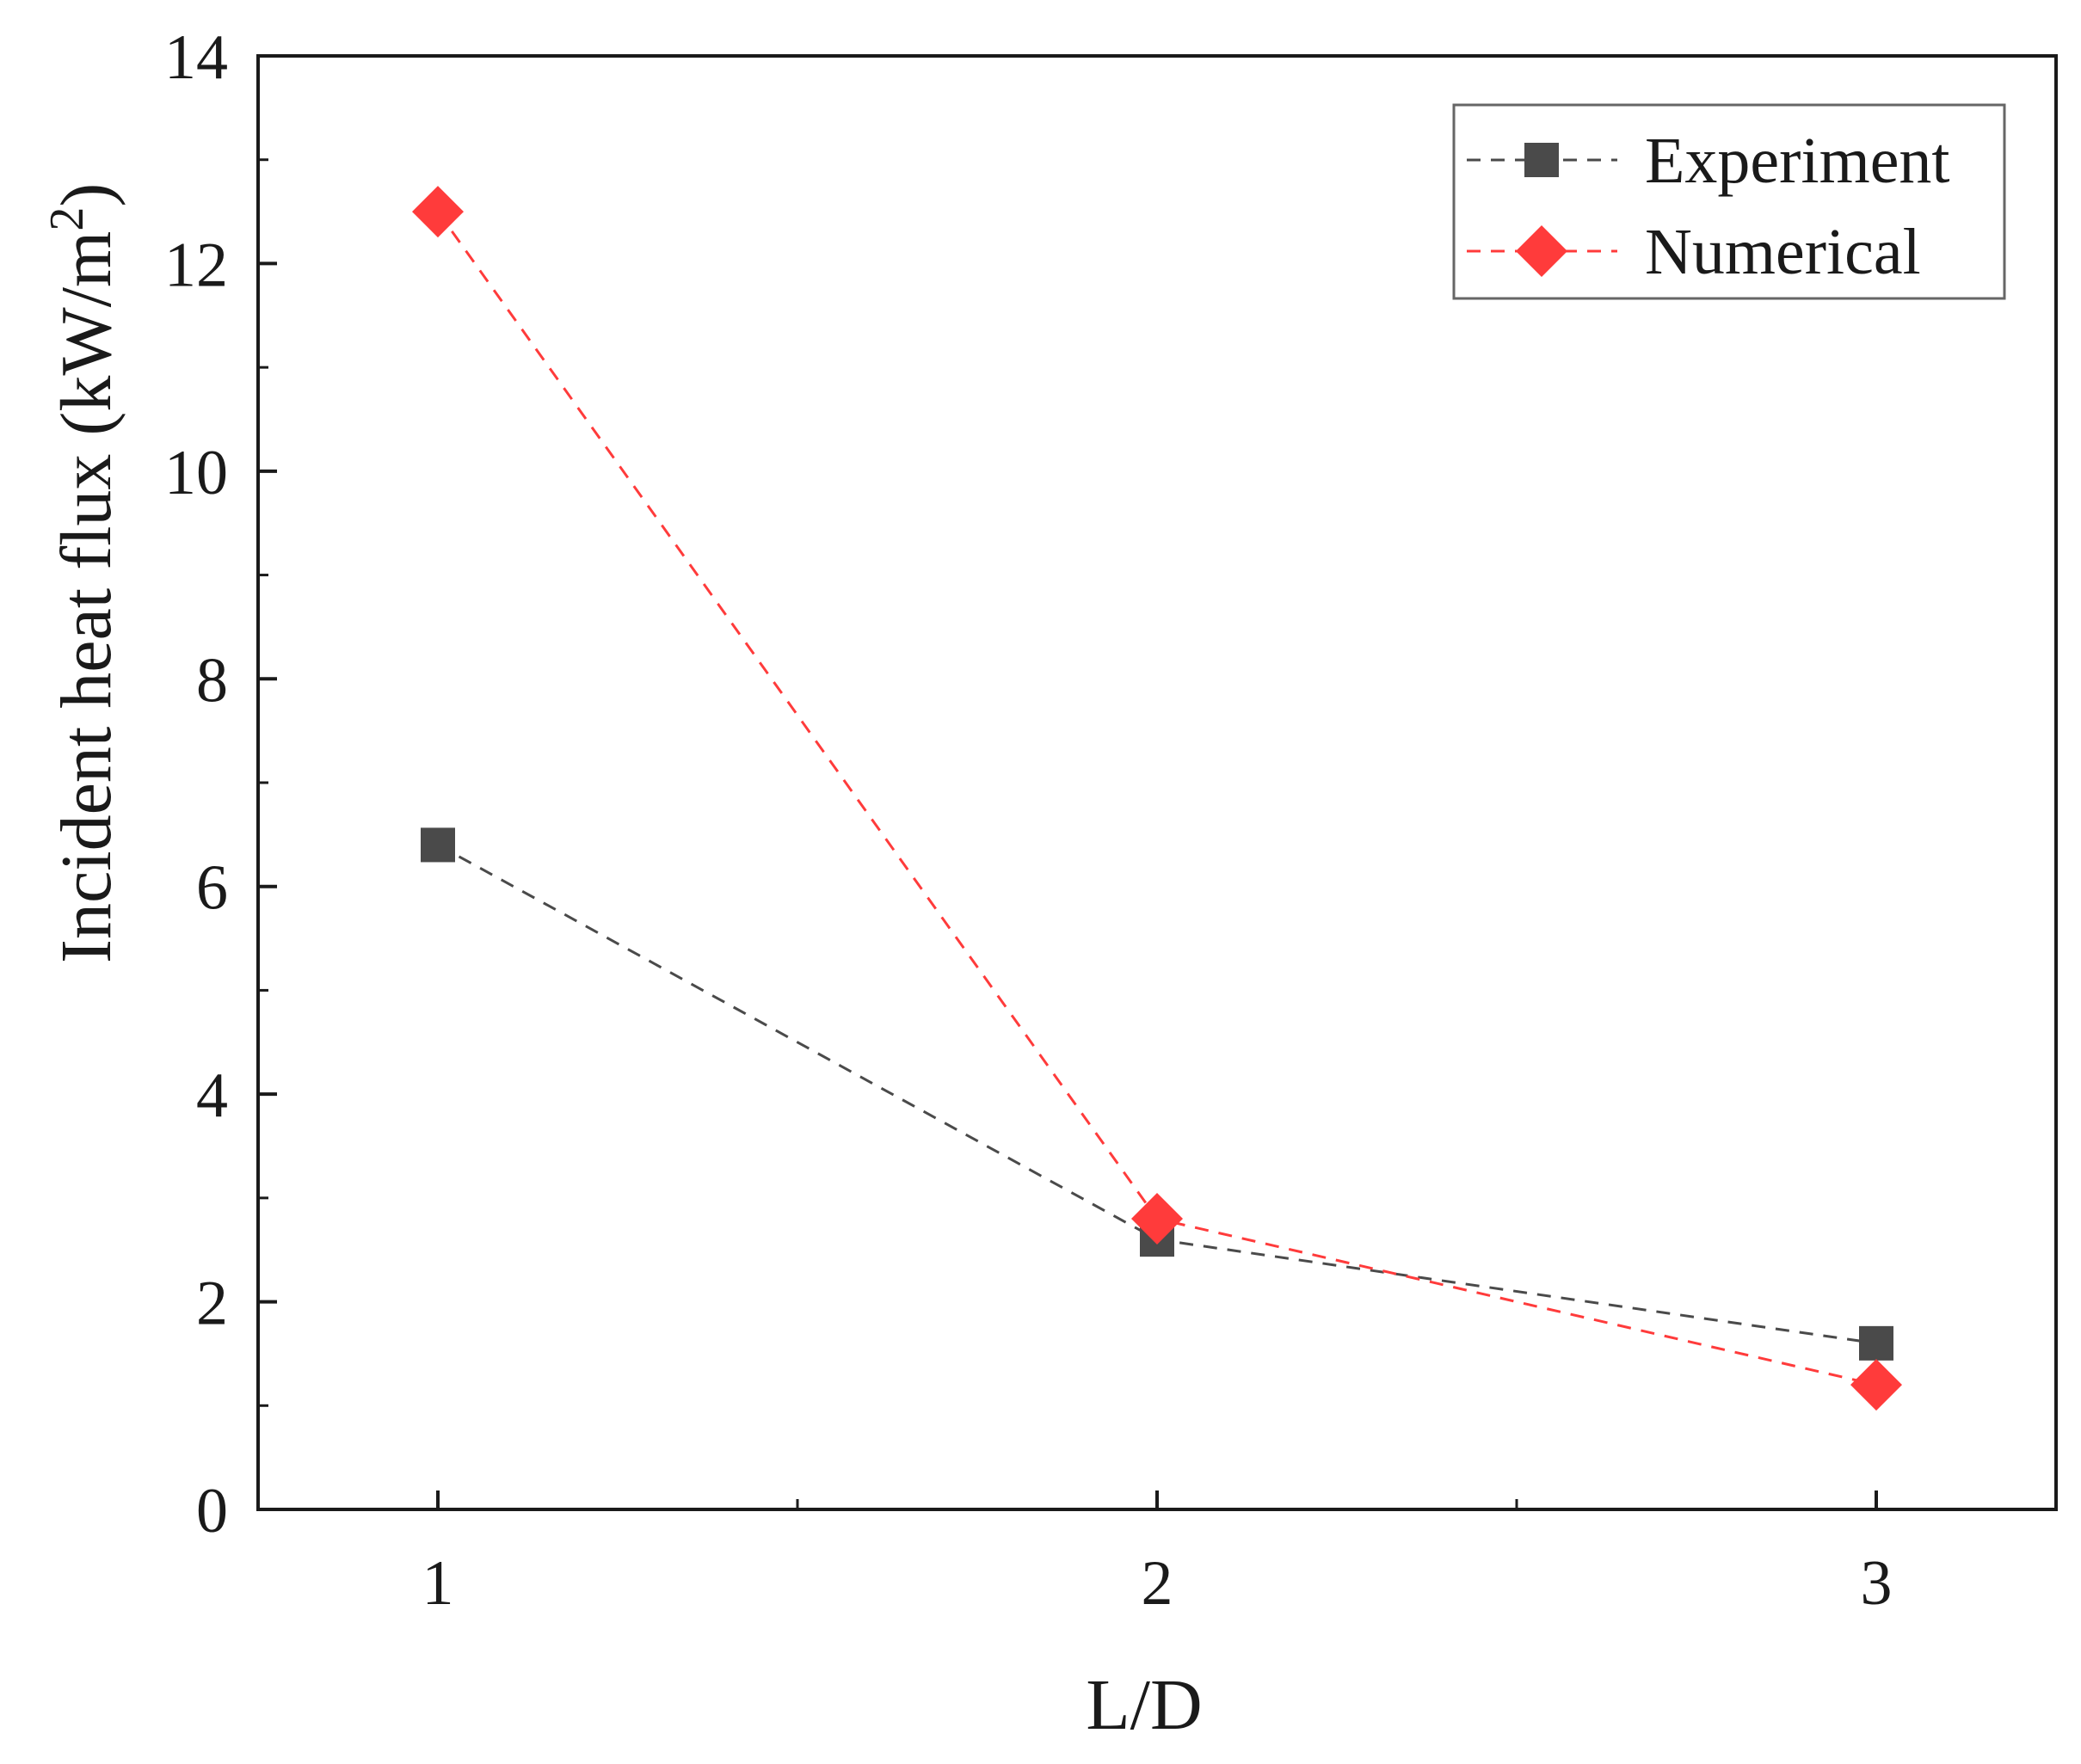 This screenshot has height=1764, width=2081. I want to click on y-tick-label: 0, so click(212, 1511).